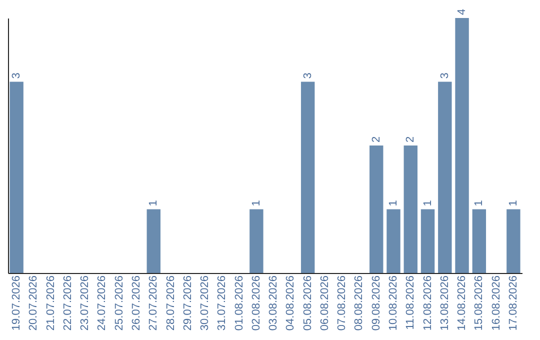  I want to click on x-tick-label: 27.07.2026, so click(154, 303).